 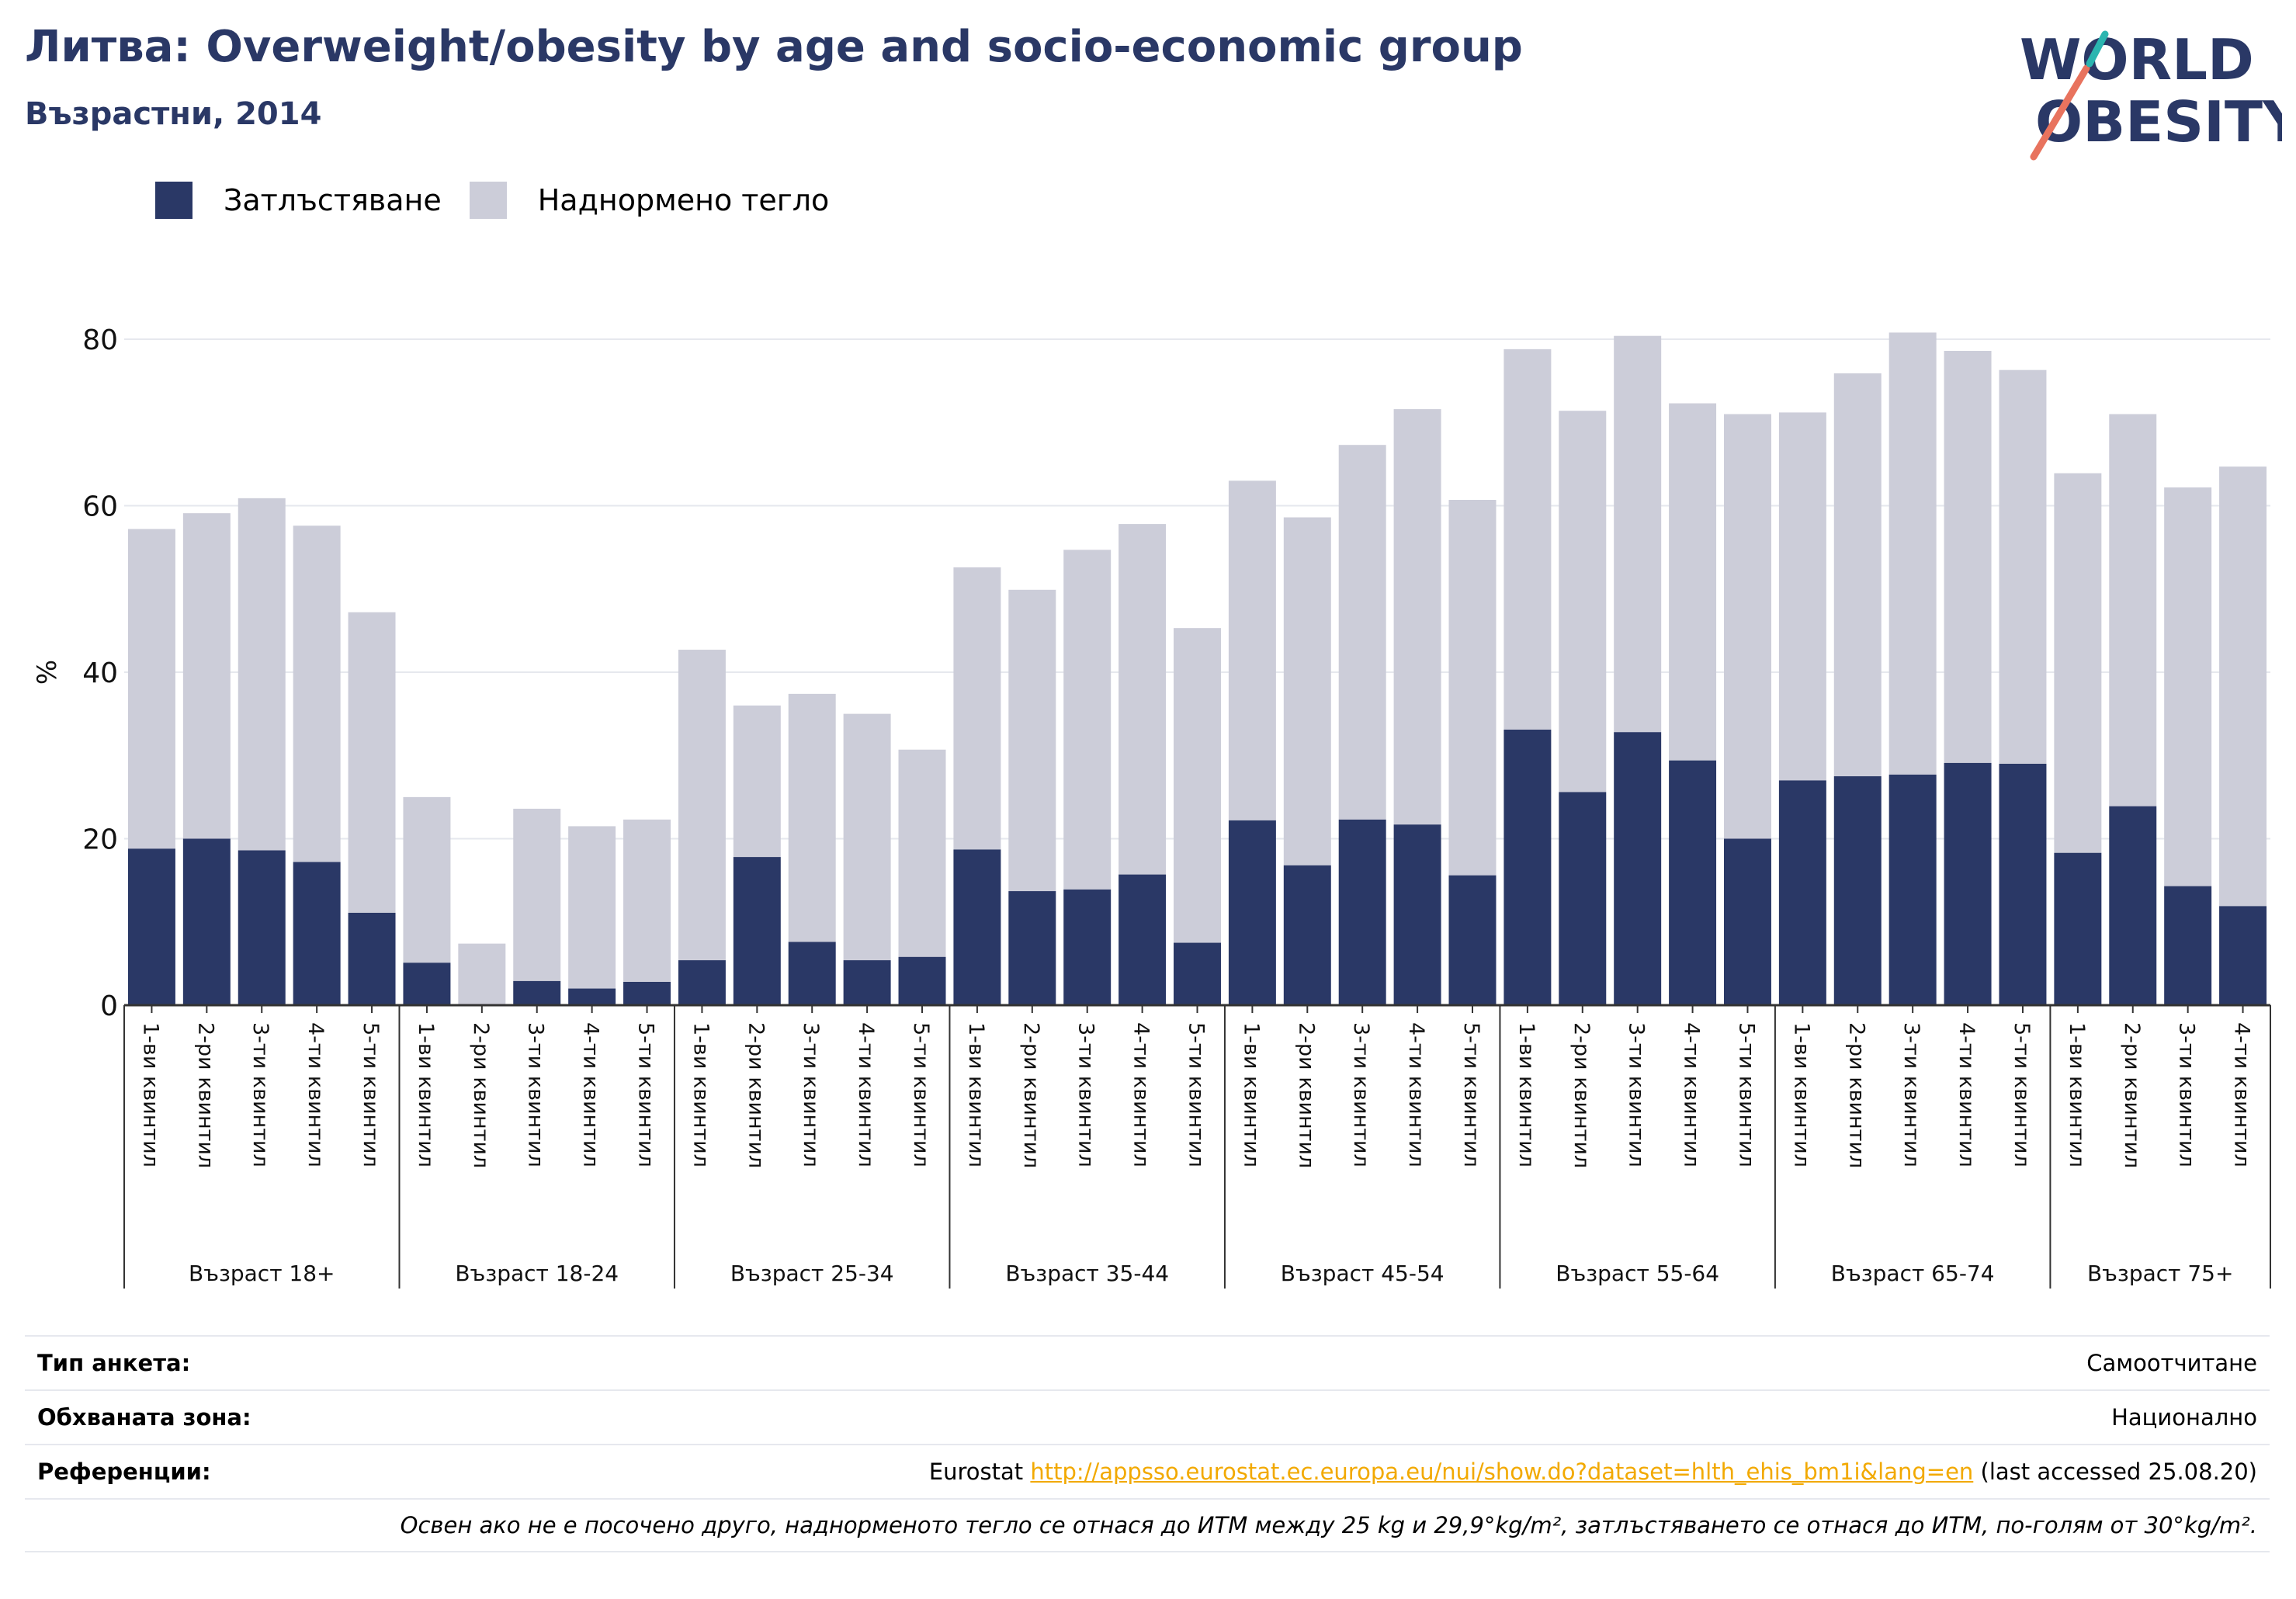 What do you see at coordinates (537, 1273) in the screenshot?
I see `group-label: Възраст 18-24` at bounding box center [537, 1273].